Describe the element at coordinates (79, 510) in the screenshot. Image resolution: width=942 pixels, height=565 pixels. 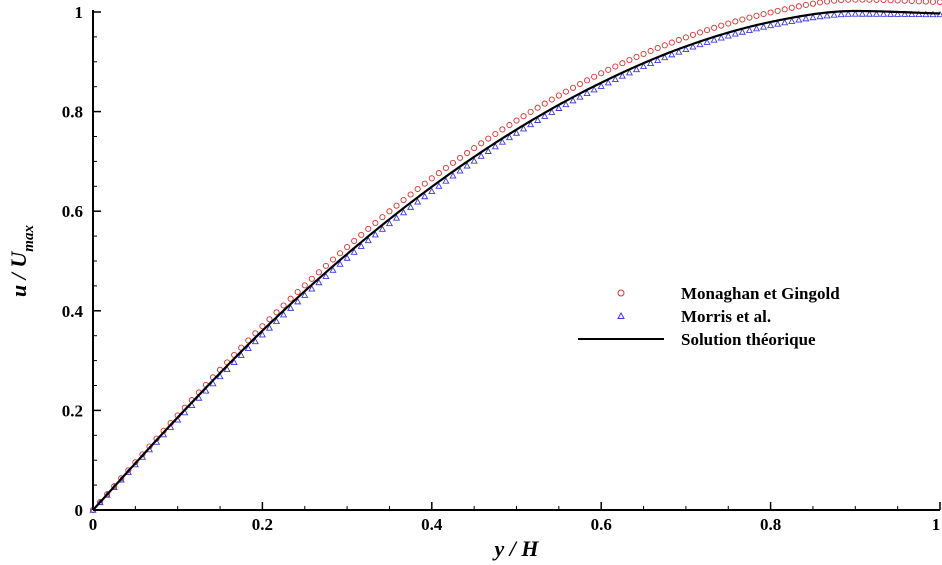
I see `y-tick-label: 0` at that location.